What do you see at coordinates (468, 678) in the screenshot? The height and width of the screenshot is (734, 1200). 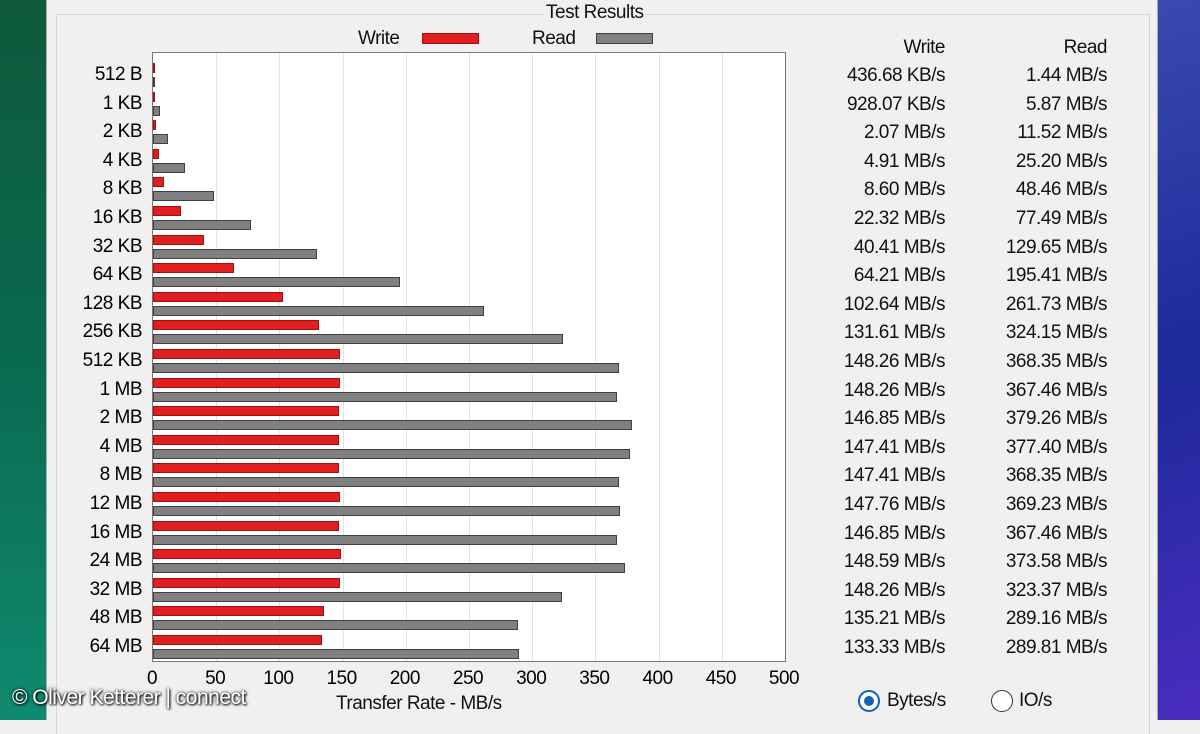 I see `x-tick-label: 250` at bounding box center [468, 678].